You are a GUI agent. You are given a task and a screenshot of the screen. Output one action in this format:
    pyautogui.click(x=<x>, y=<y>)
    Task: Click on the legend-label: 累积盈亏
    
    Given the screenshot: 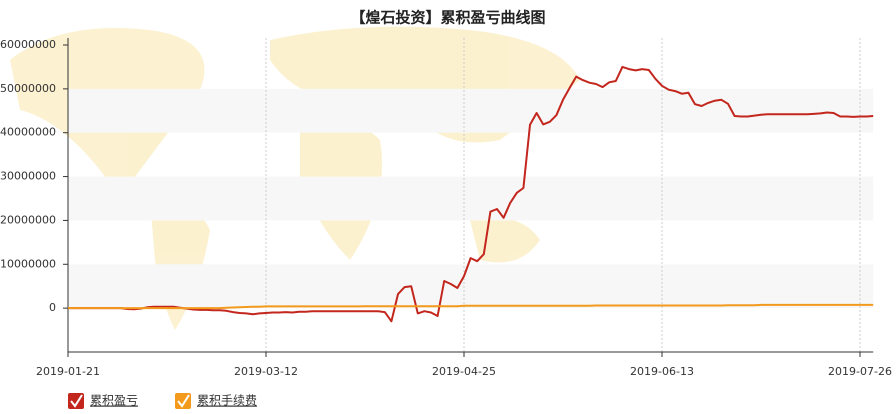 What is the action you would take?
    pyautogui.click(x=114, y=401)
    